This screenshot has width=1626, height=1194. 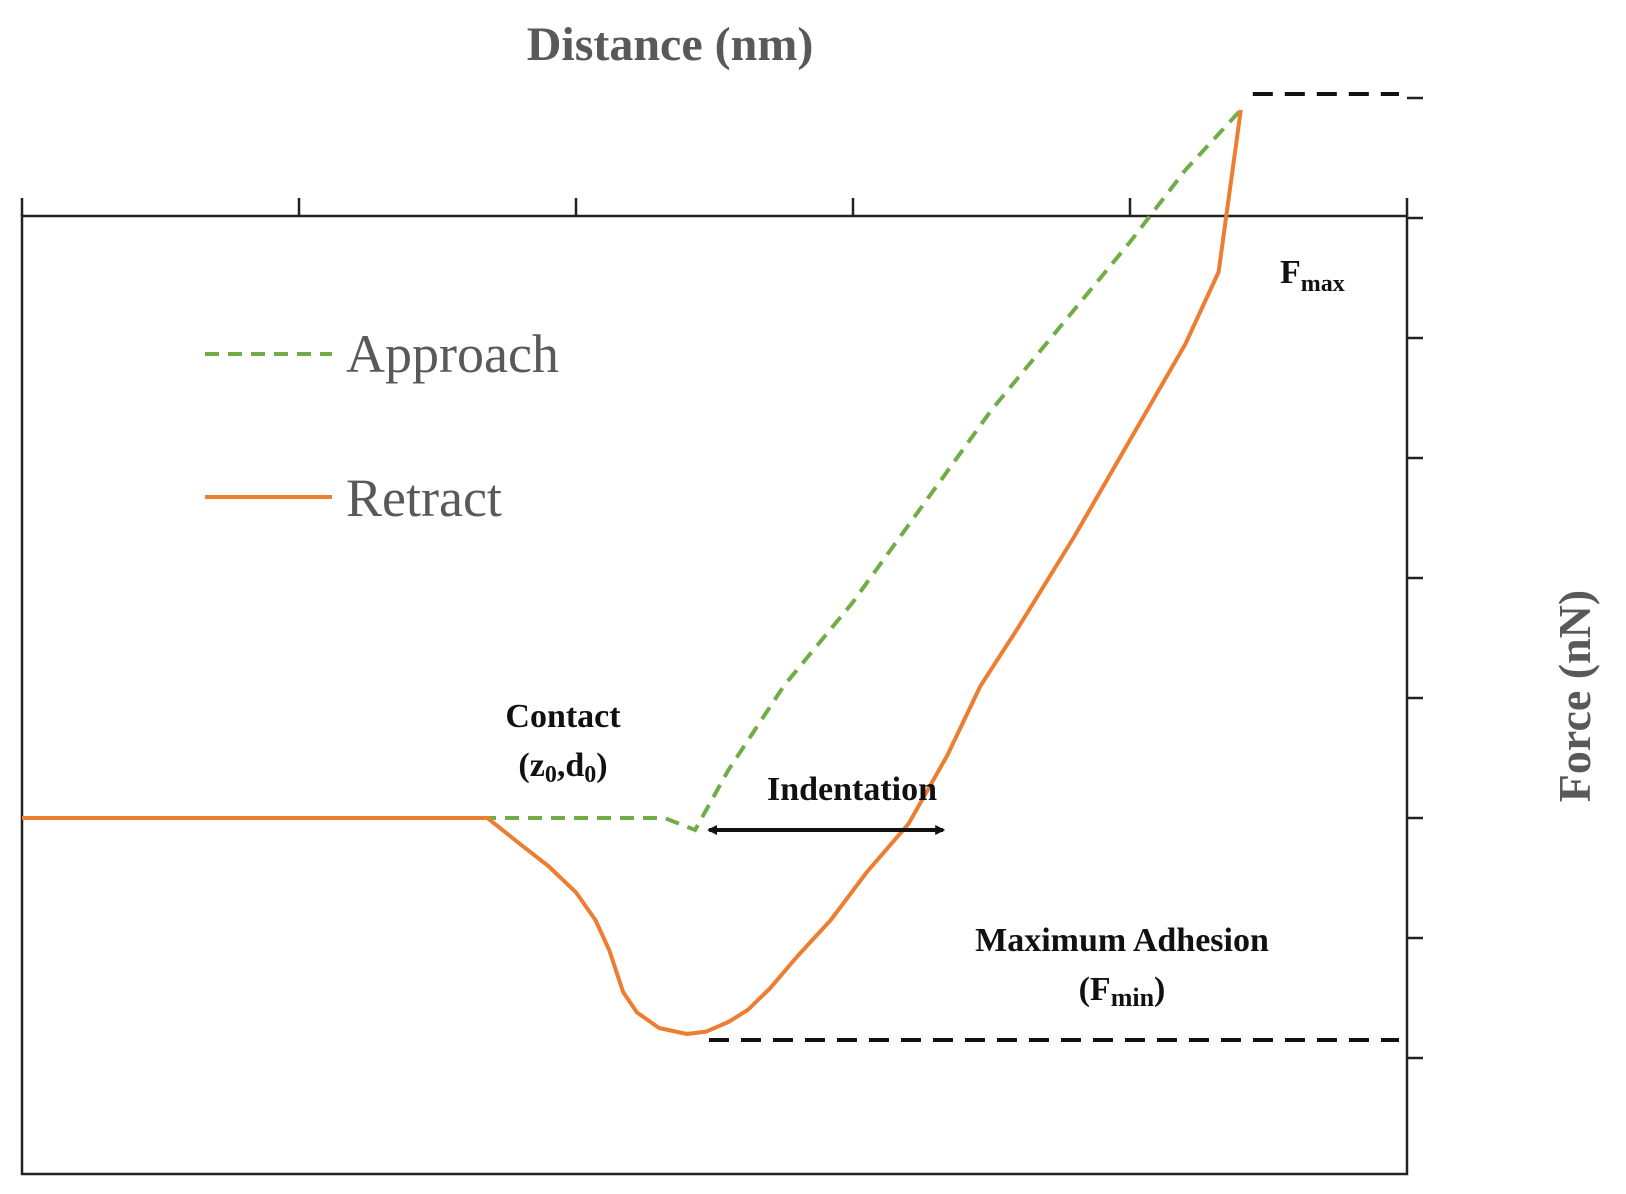 What do you see at coordinates (452, 354) in the screenshot?
I see `legend-approach-label: Approach` at bounding box center [452, 354].